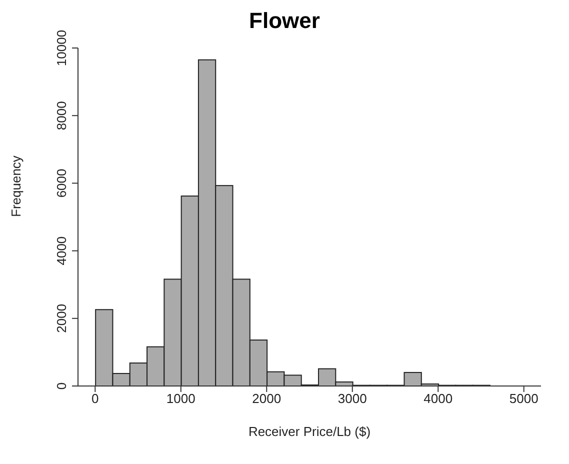  I want to click on y-tick-label: 4000, so click(61, 251).